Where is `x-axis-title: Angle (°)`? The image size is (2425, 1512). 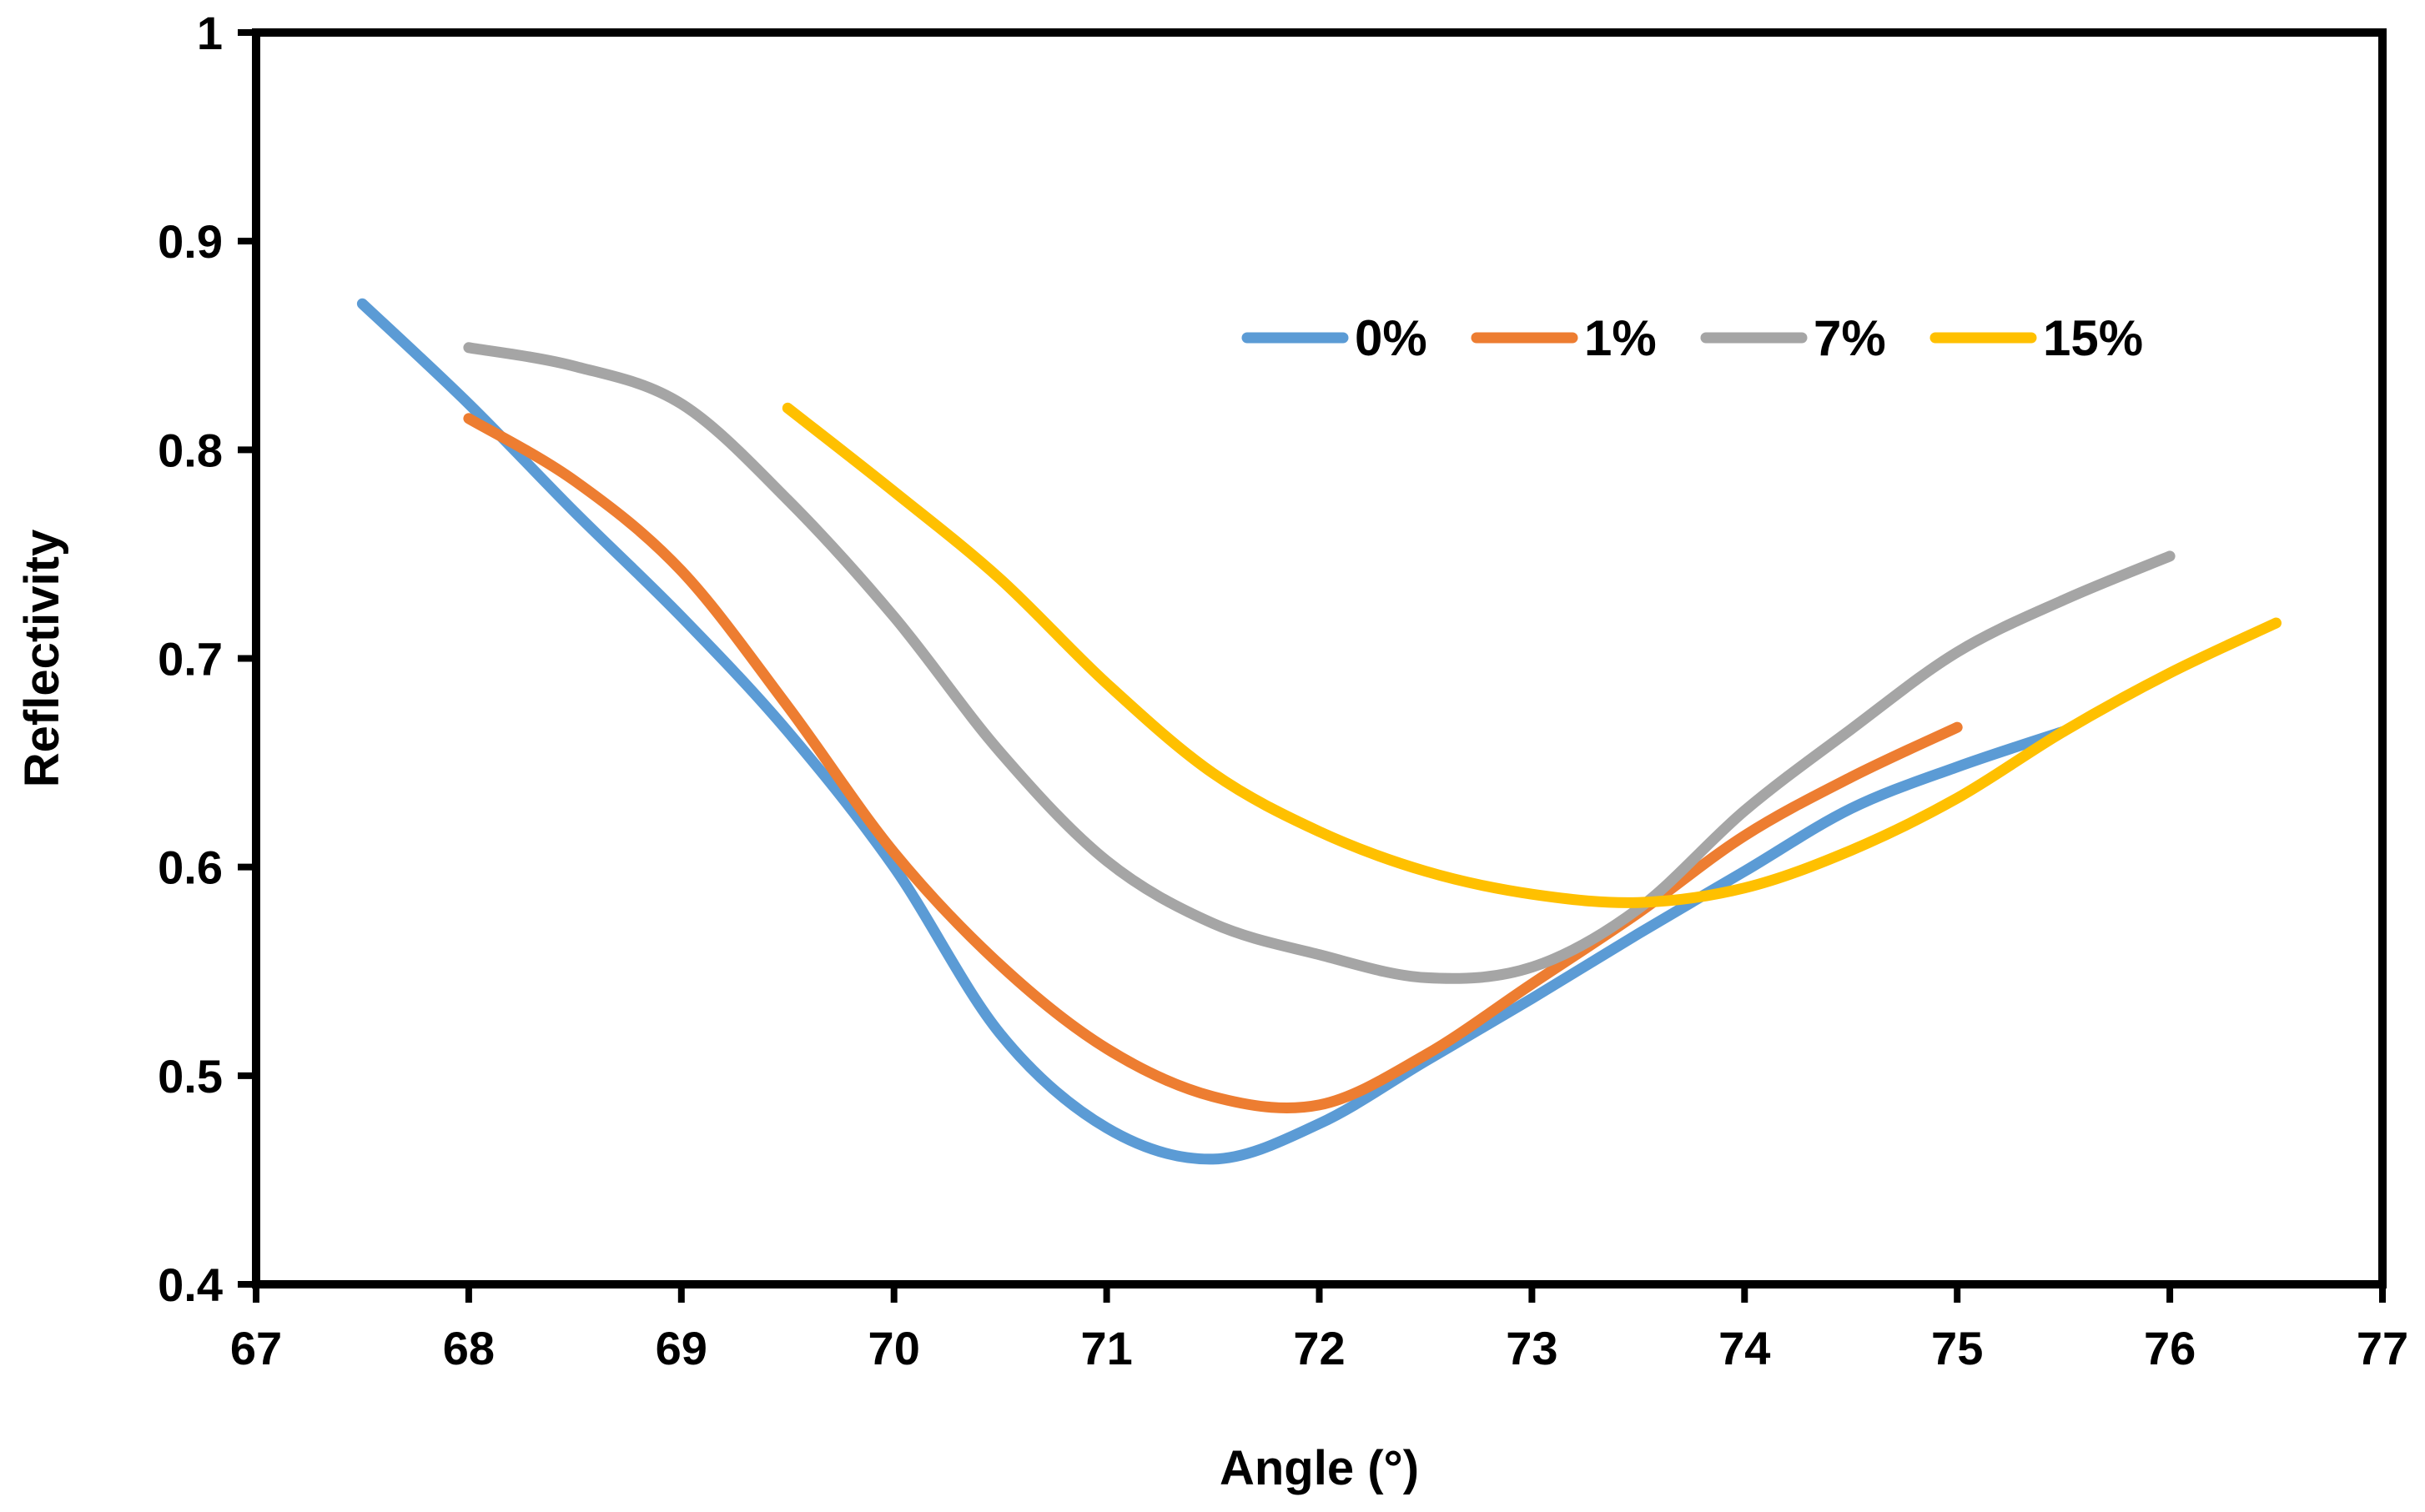
x-axis-title: Angle (°) is located at coordinates (1319, 1468).